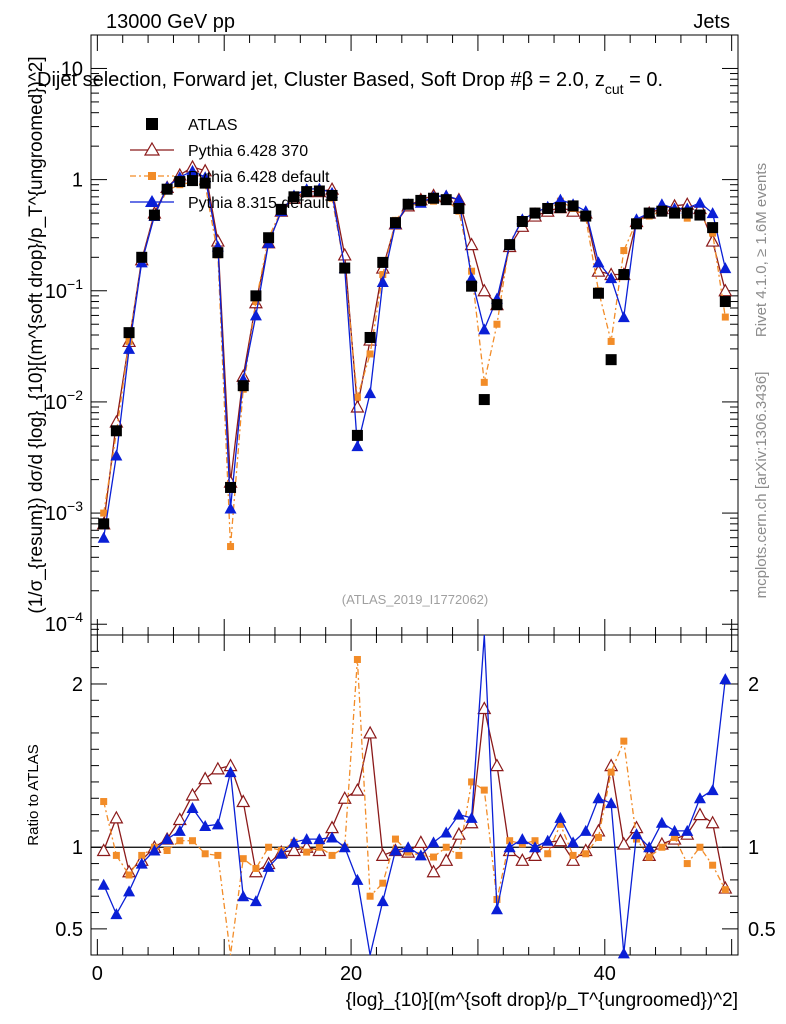 Image resolution: width=786 pixels, height=1024 pixels. Describe the element at coordinates (753, 685) in the screenshot. I see `ratio-y-tick-label-right: 2` at that location.